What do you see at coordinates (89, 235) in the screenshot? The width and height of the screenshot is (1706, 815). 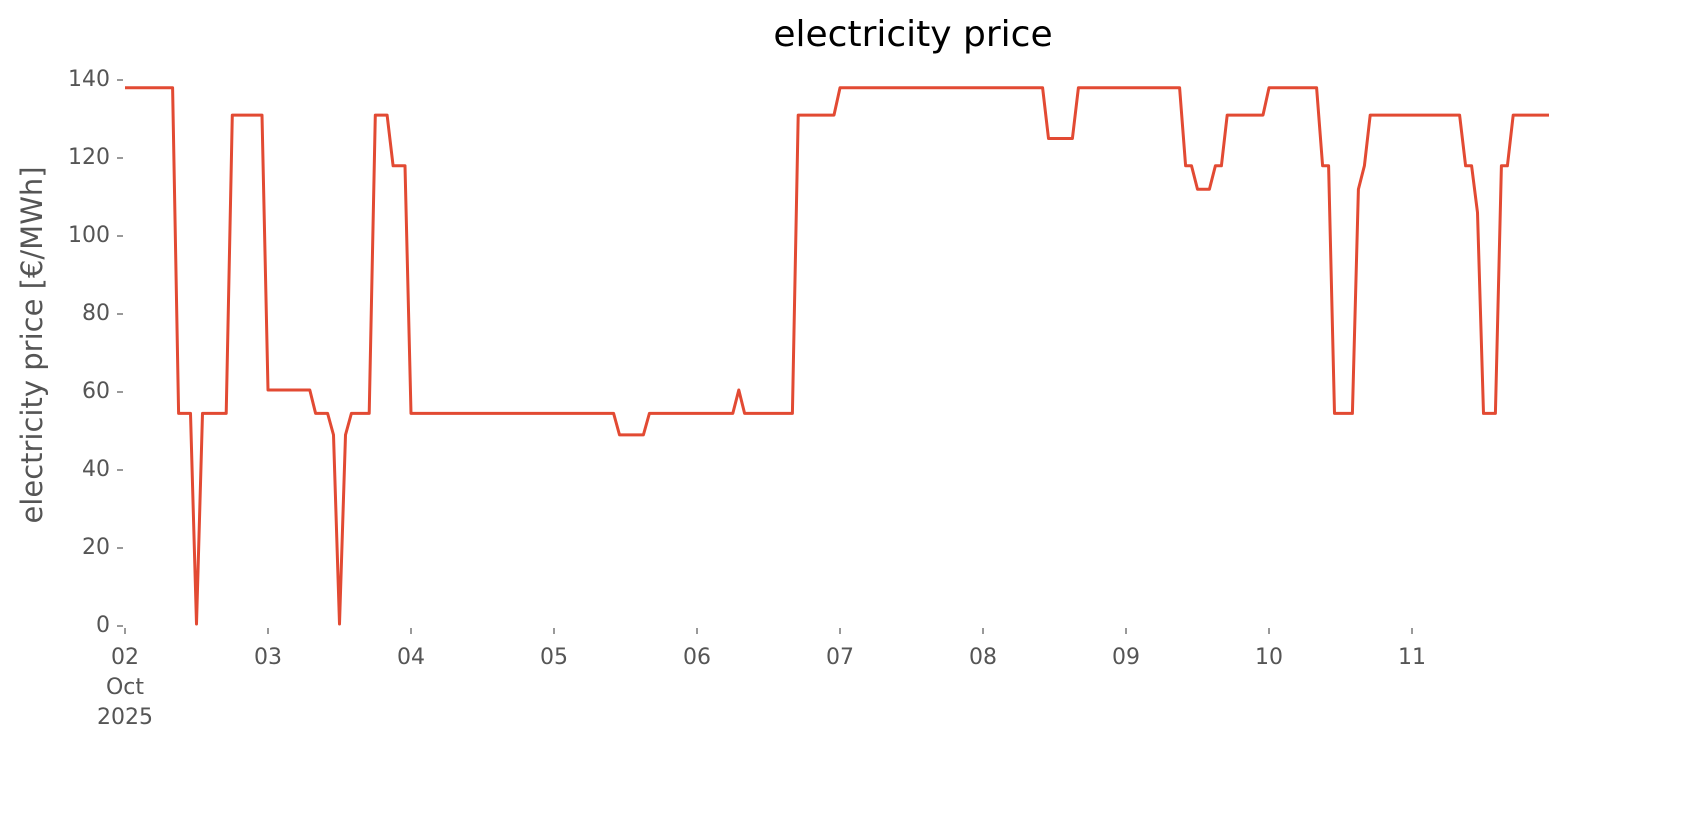 I see `y-tick-label: 100` at bounding box center [89, 235].